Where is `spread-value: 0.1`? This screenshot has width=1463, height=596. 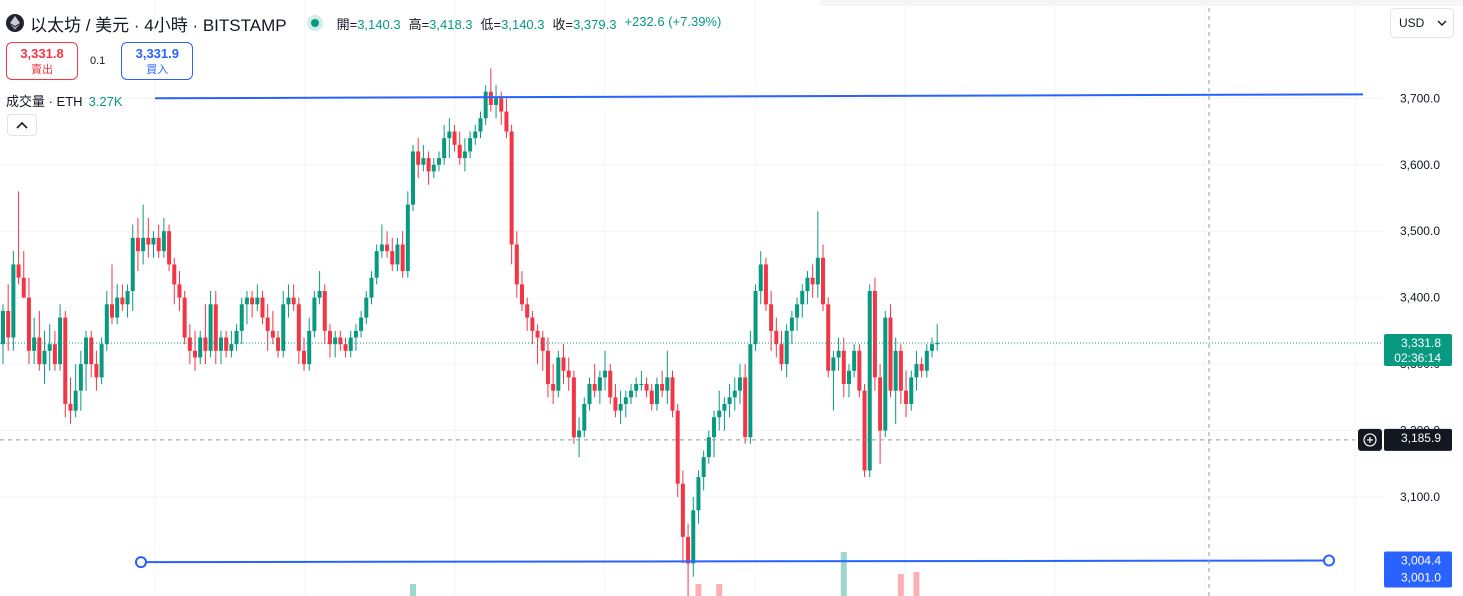 spread-value: 0.1 is located at coordinates (98, 61).